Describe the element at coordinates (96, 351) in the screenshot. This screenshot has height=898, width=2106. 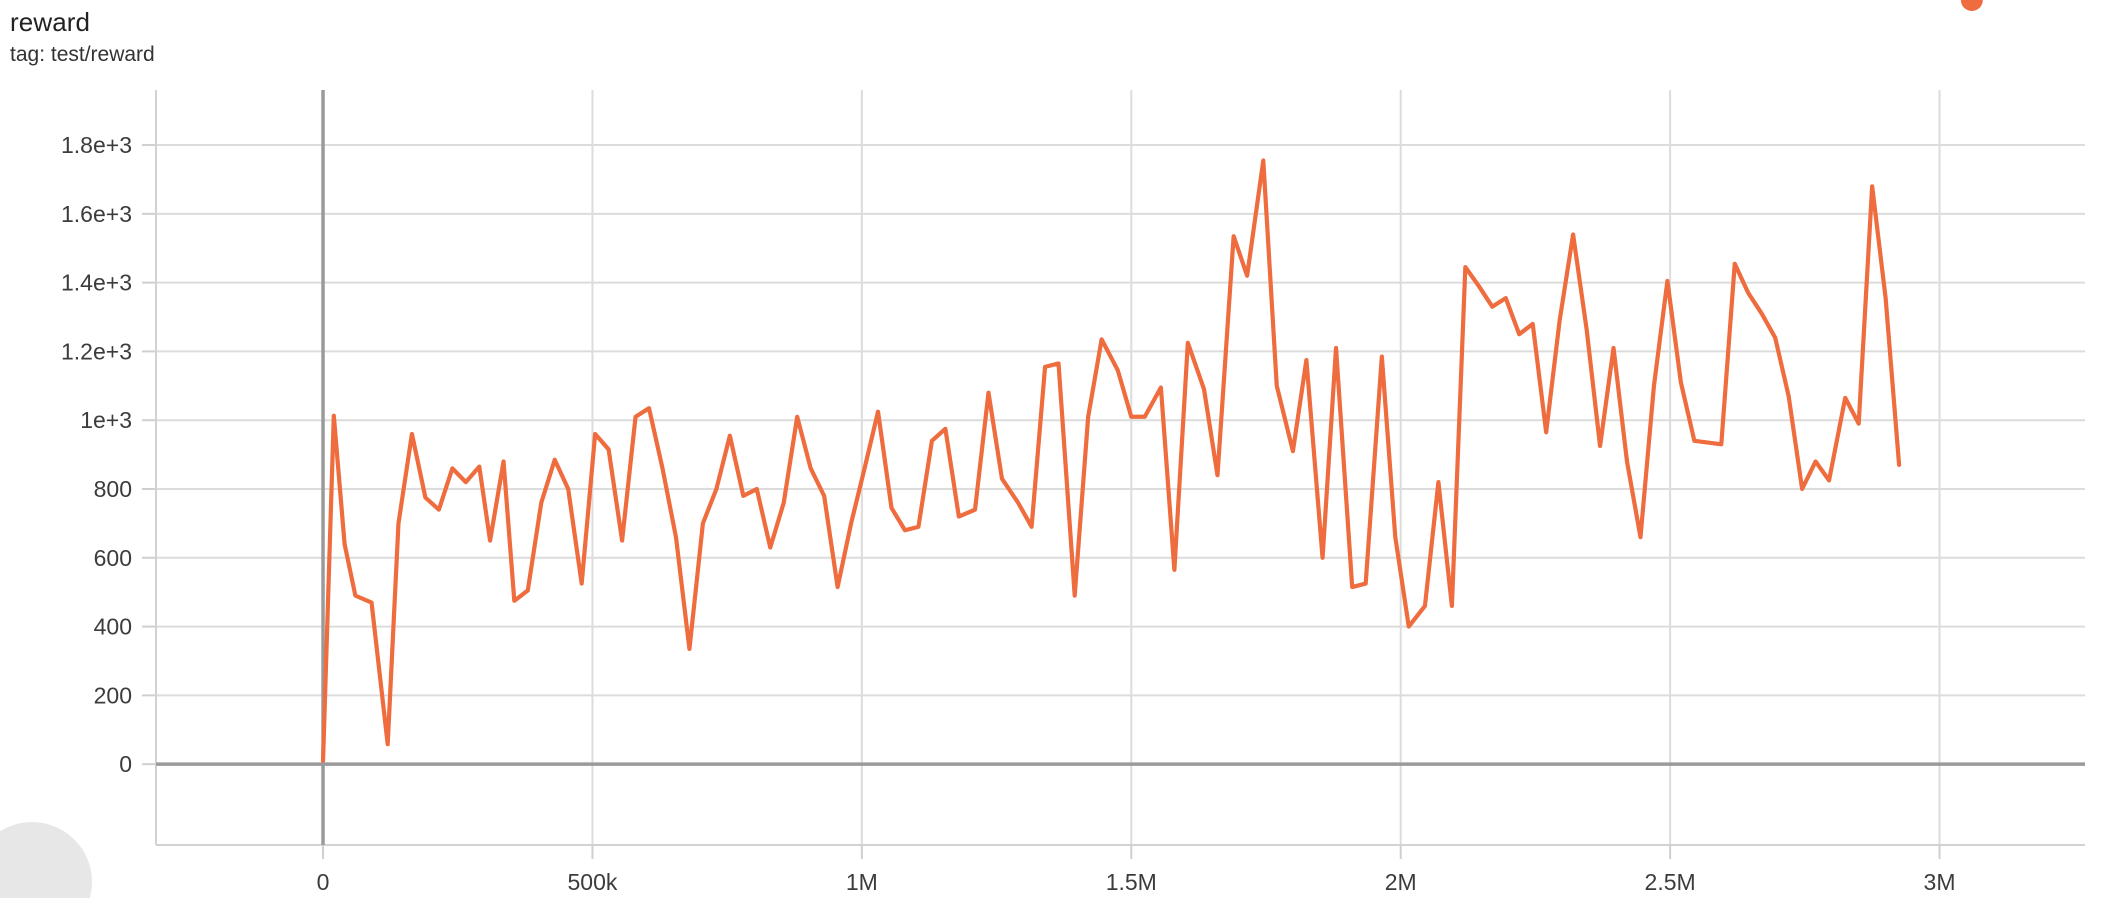
I see `y-axis-tick-label: 1.2e+3` at that location.